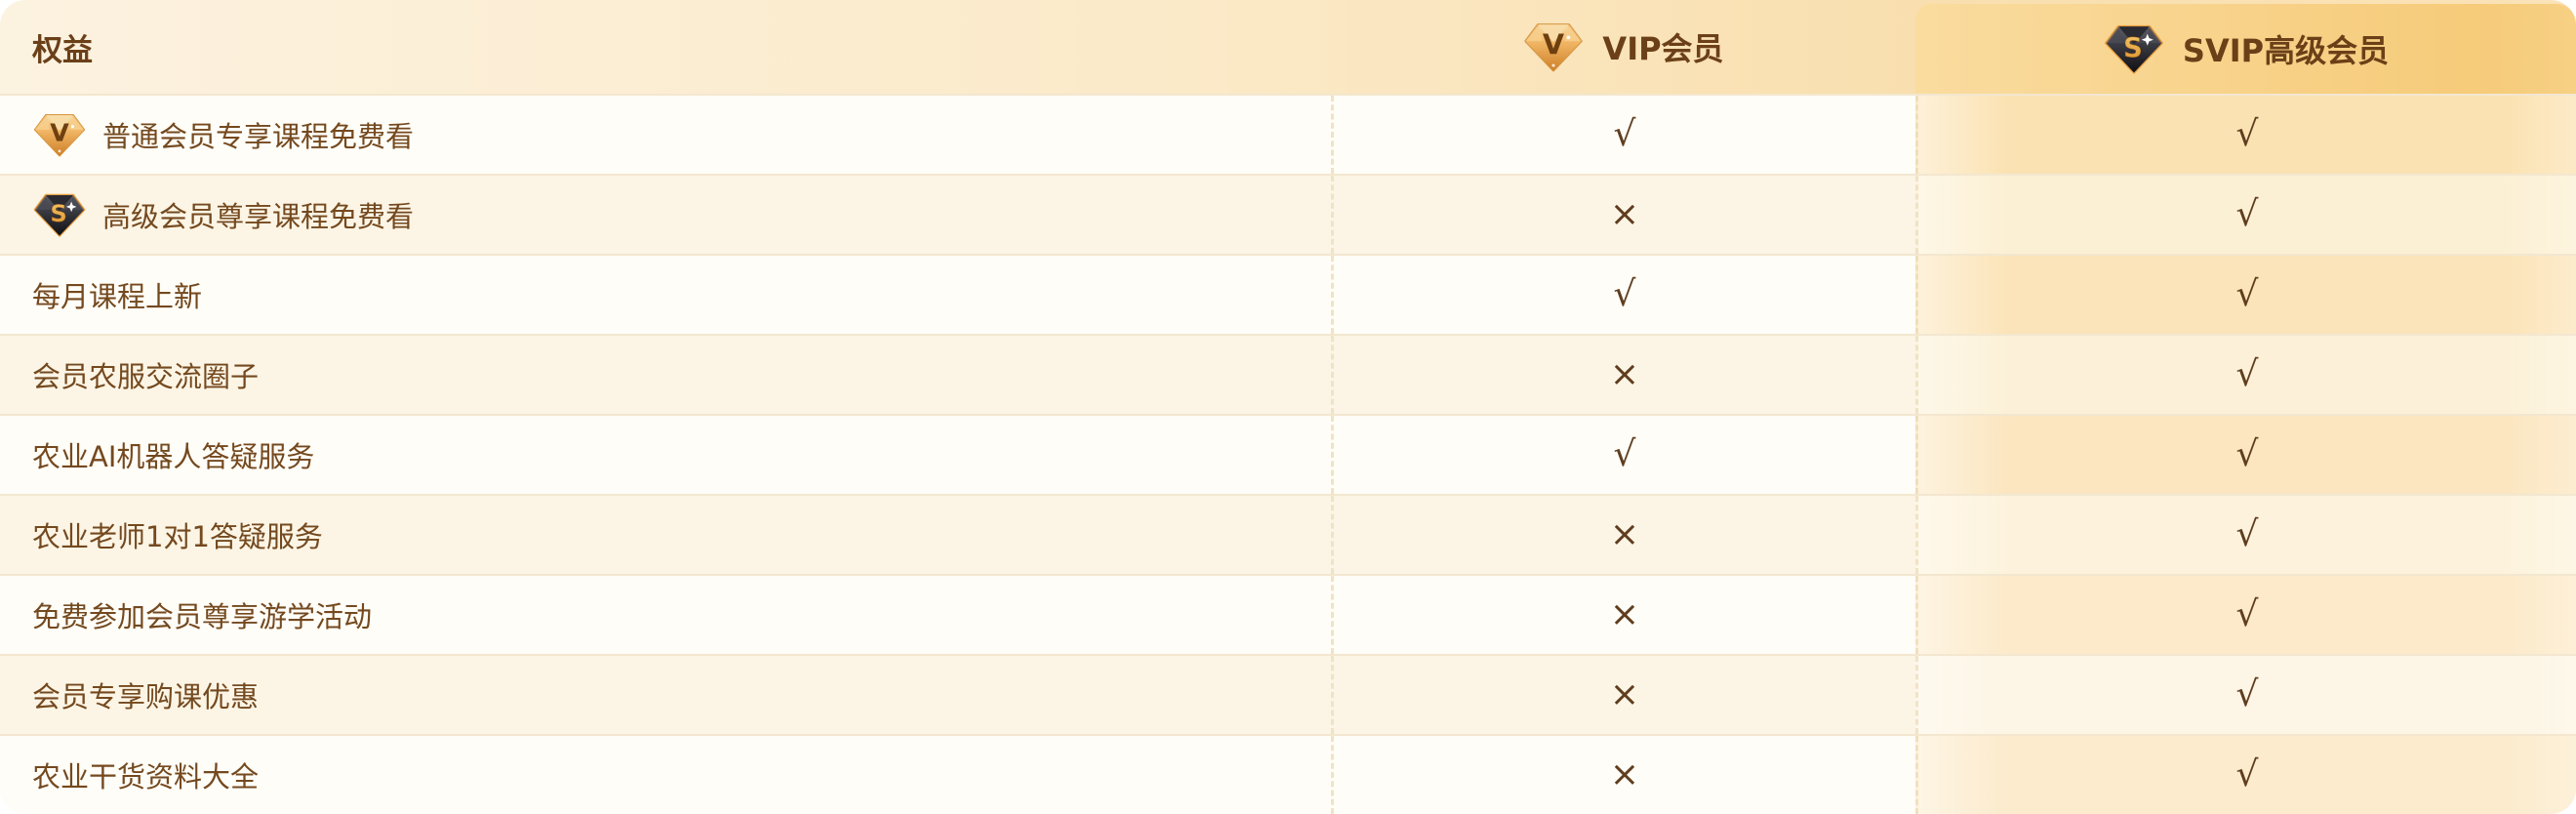 This screenshot has height=814, width=2576. Describe the element at coordinates (173, 457) in the screenshot. I see `benefit-label: 农业AI机器人答疑服务` at that location.